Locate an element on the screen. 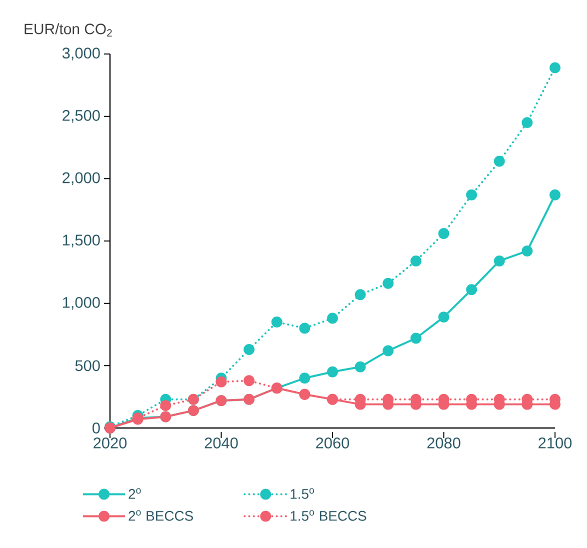 The width and height of the screenshot is (587, 548). legend-label: 2$^{o}$ BECCS is located at coordinates (160, 515).